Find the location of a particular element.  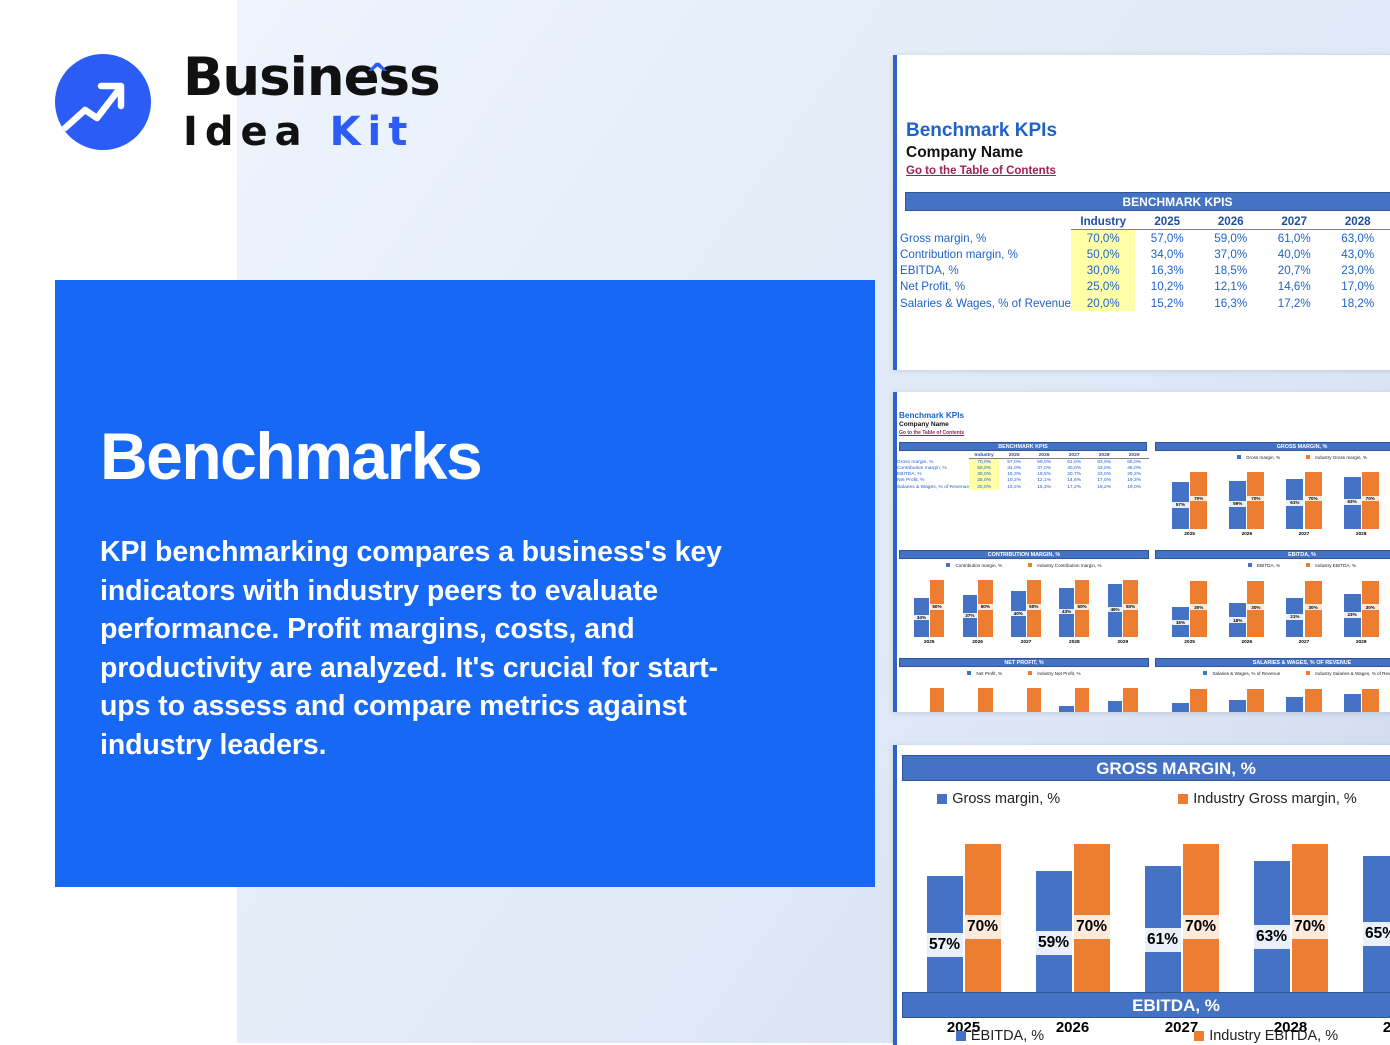

kpi-year-value: 14,6% is located at coordinates (1294, 287).